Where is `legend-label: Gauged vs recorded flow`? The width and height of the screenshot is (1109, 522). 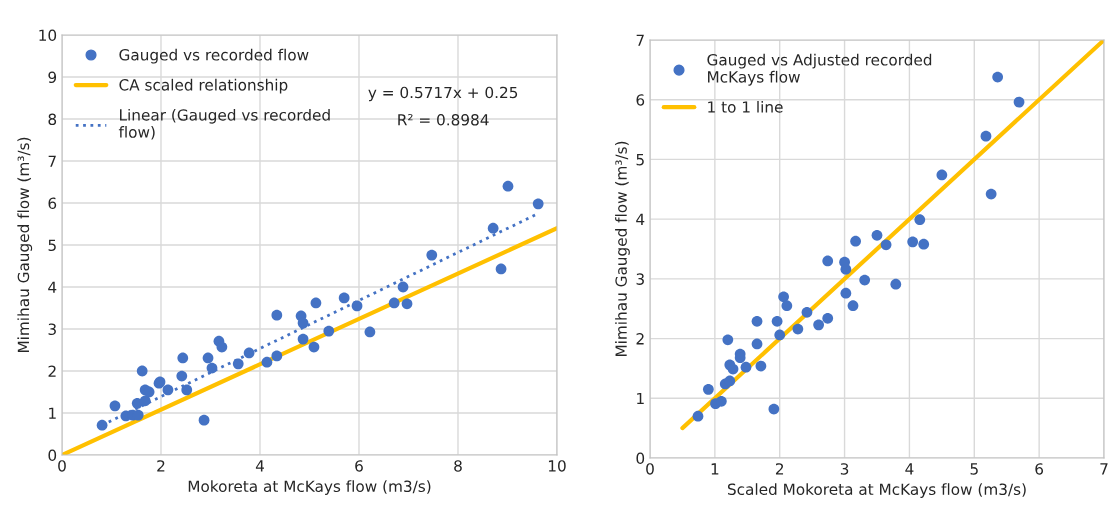
legend-label: Gauged vs recorded flow is located at coordinates (214, 56).